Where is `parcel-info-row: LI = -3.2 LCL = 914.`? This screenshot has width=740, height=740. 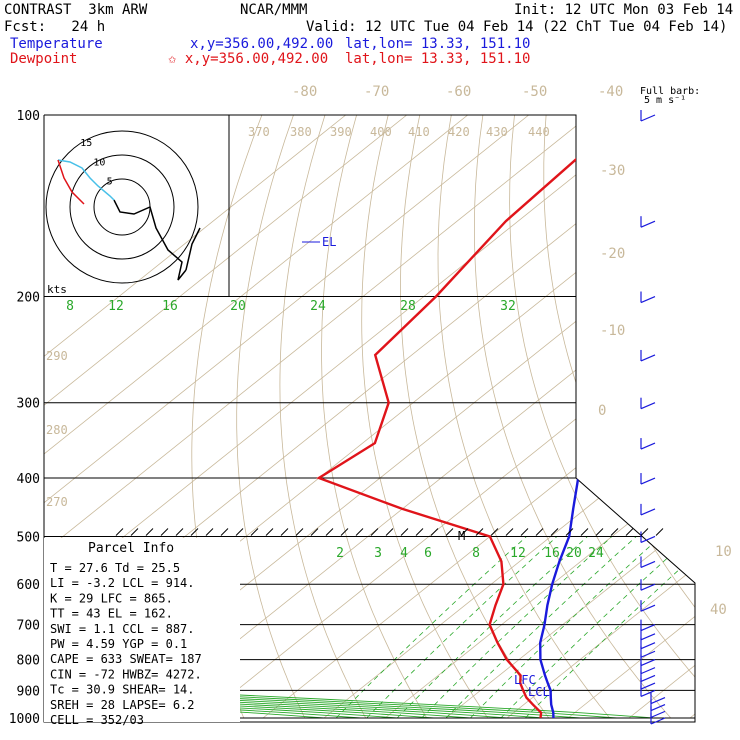
parcel-info-row: LI = -3.2 LCL = 914. is located at coordinates (122, 583).